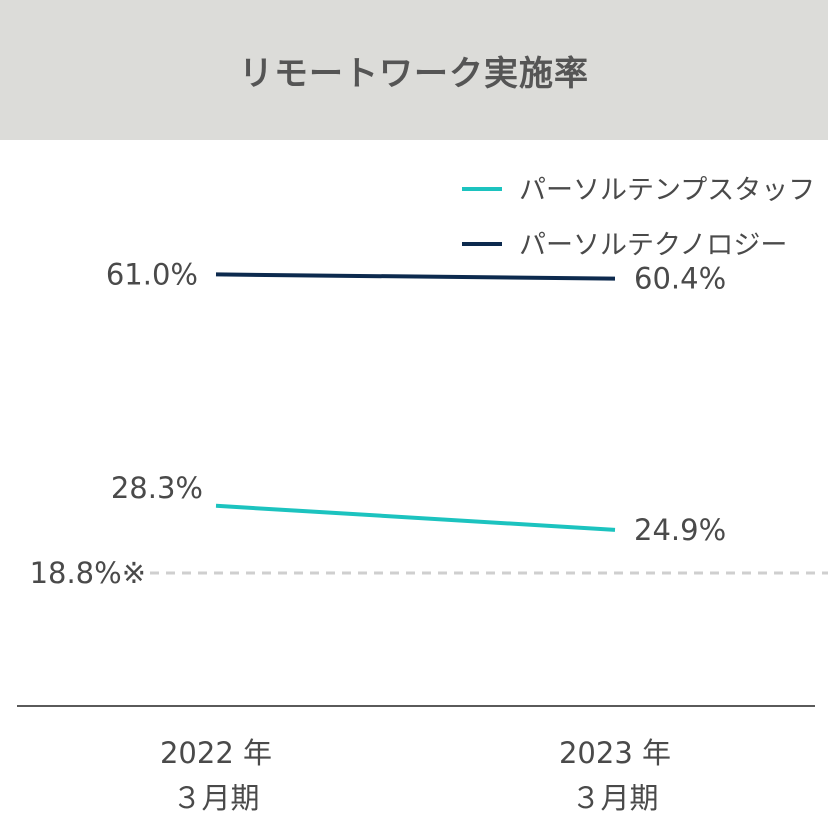  What do you see at coordinates (414, 73) in the screenshot?
I see `chart-title: リモートワーク実施率` at bounding box center [414, 73].